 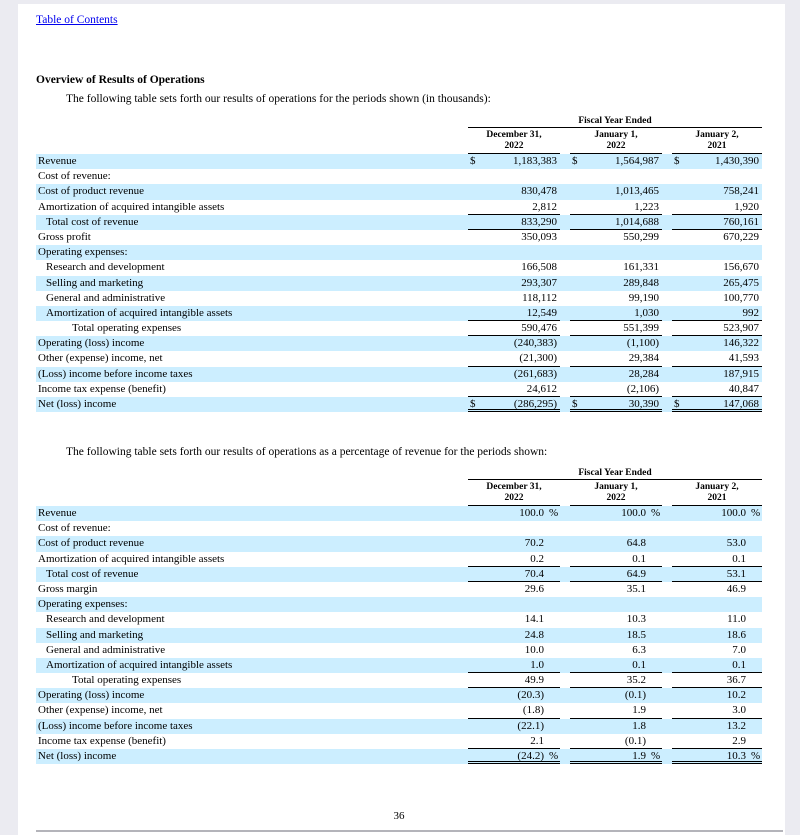 I want to click on cell-value: 35.2, so click(x=636, y=680).